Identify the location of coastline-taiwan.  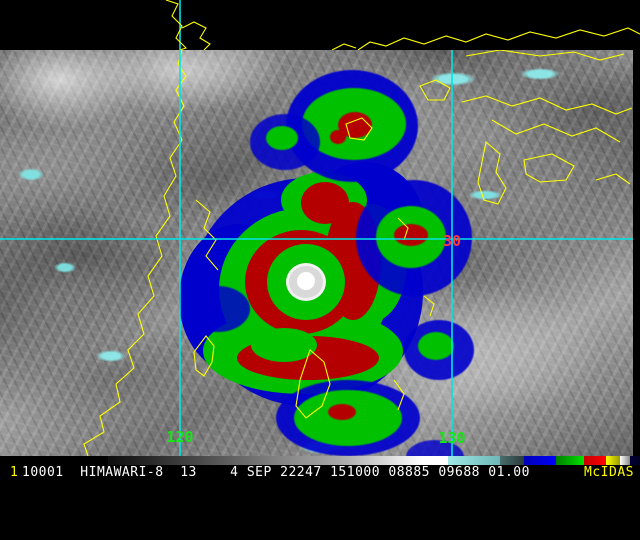
(204, 356).